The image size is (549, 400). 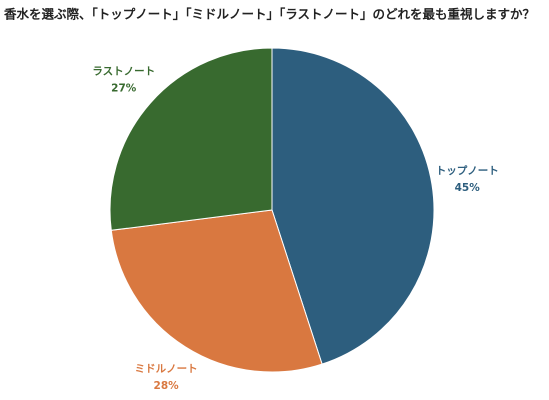 What do you see at coordinates (467, 170) in the screenshot?
I see `slice-label: トップノート` at bounding box center [467, 170].